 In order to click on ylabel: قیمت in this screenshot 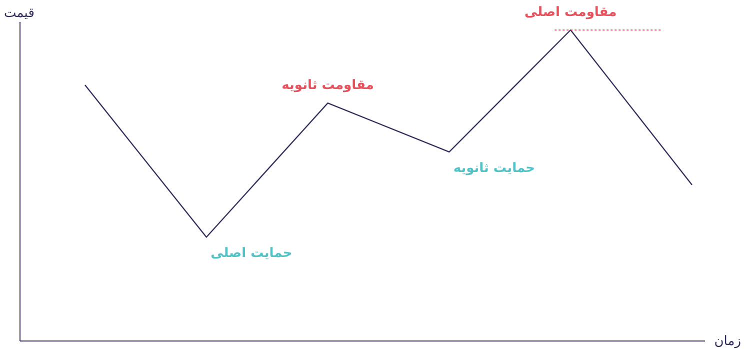, I will do `click(19, 13)`.